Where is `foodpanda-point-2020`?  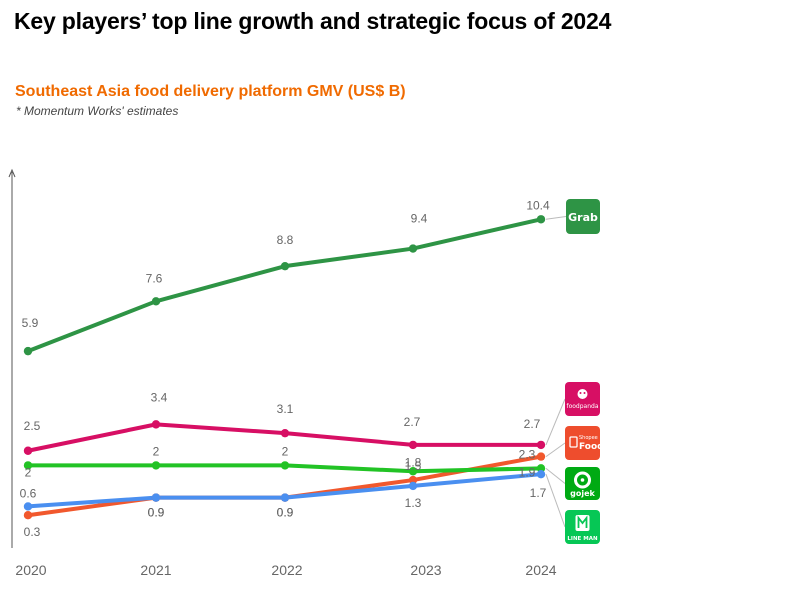 foodpanda-point-2020 is located at coordinates (28, 450).